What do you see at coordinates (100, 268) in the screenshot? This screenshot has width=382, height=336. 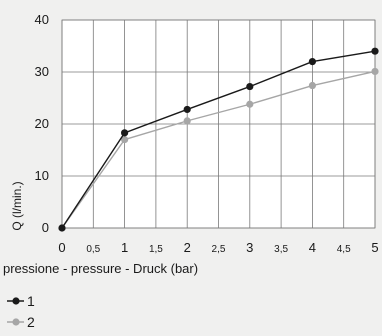 I see `x-axis-label: pressione - pressure - Druck (bar)` at bounding box center [100, 268].